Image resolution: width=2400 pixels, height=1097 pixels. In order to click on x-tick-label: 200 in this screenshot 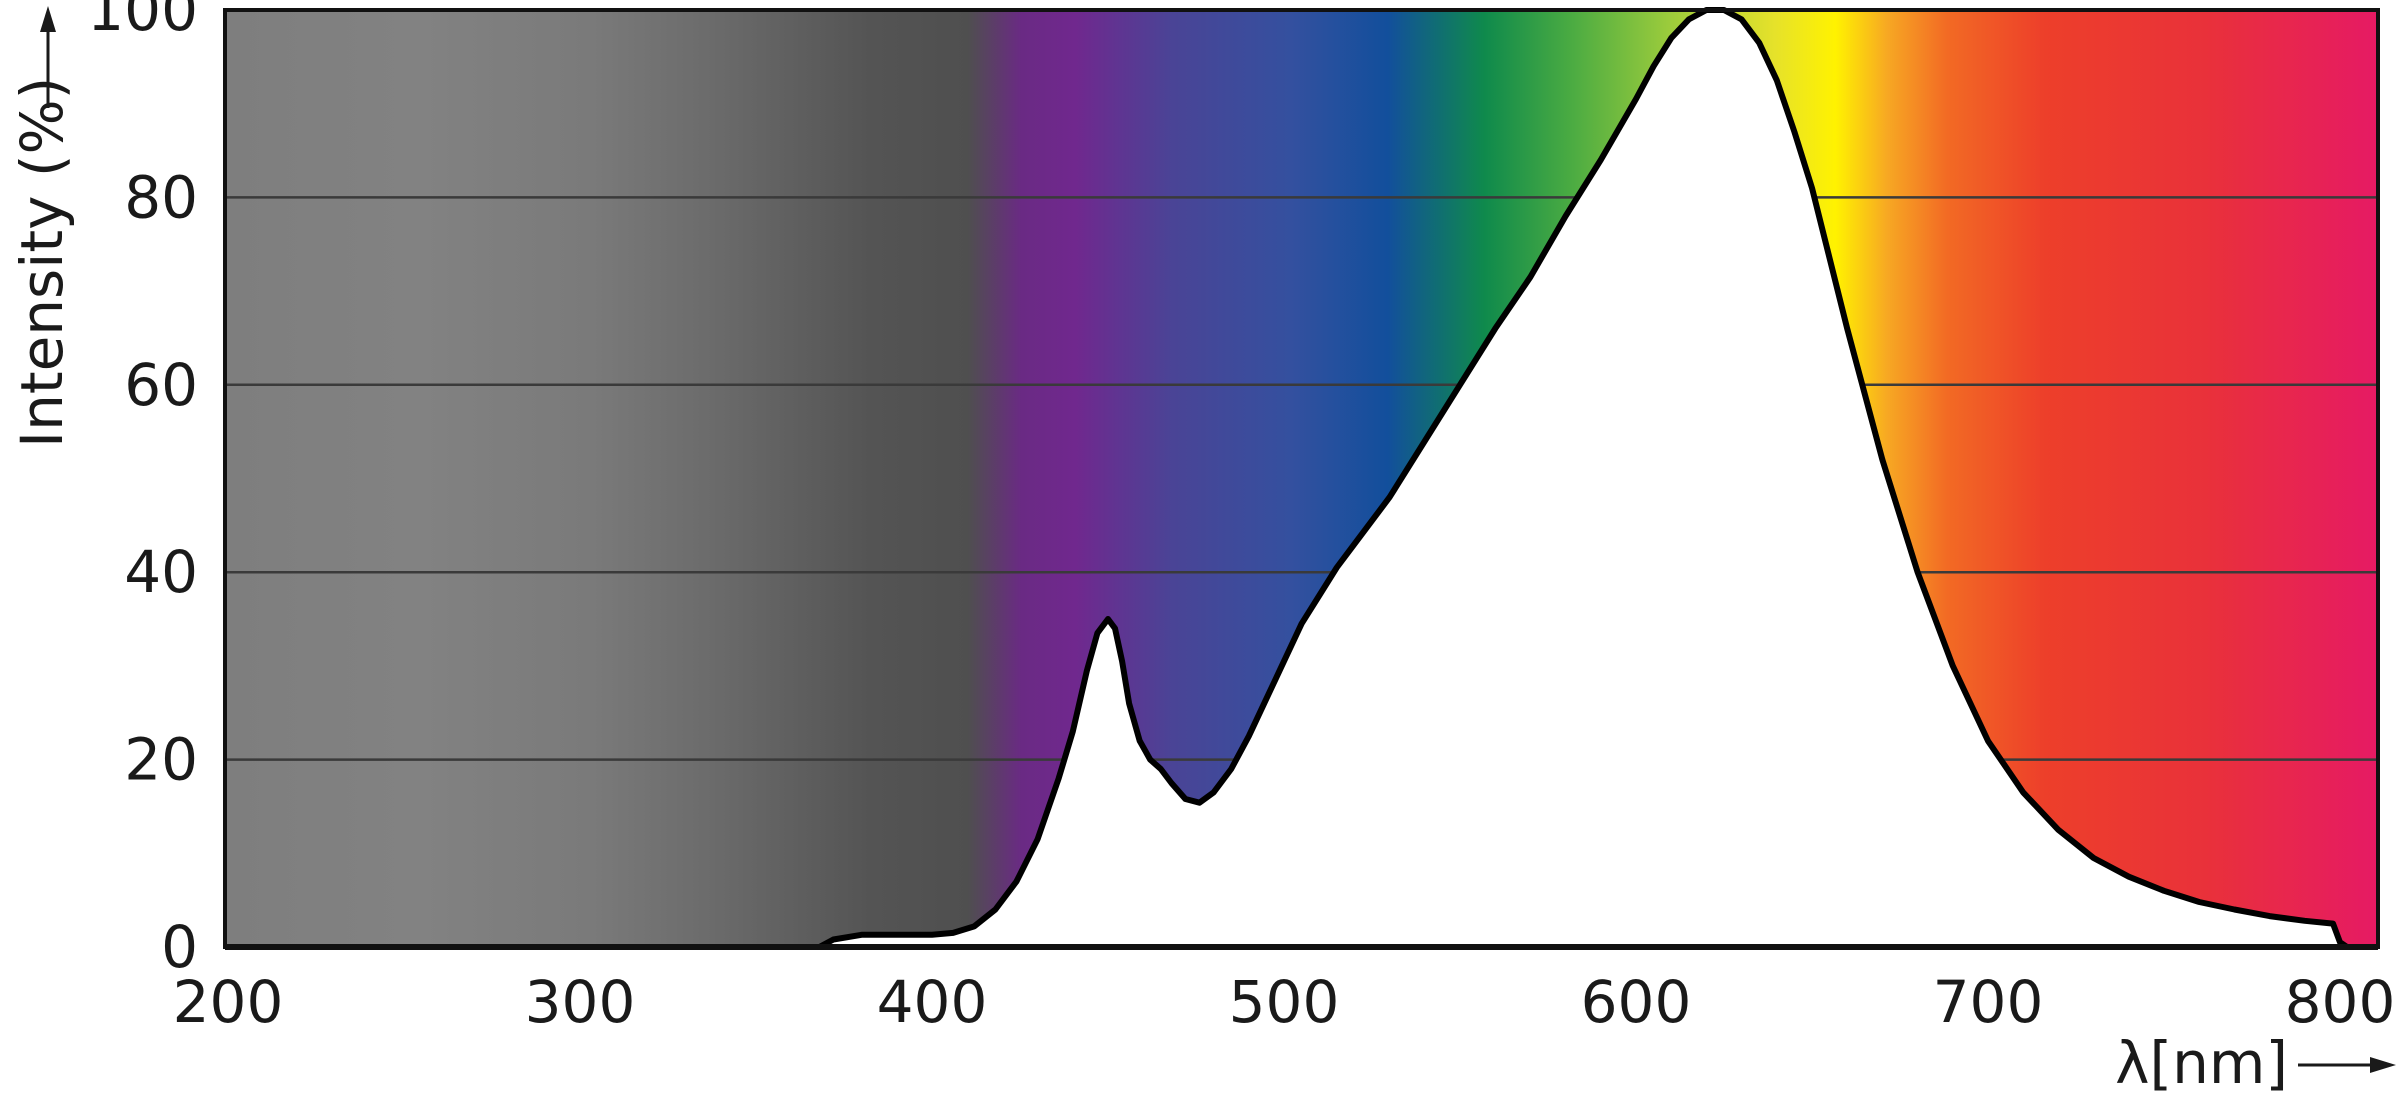, I will do `click(228, 1002)`.